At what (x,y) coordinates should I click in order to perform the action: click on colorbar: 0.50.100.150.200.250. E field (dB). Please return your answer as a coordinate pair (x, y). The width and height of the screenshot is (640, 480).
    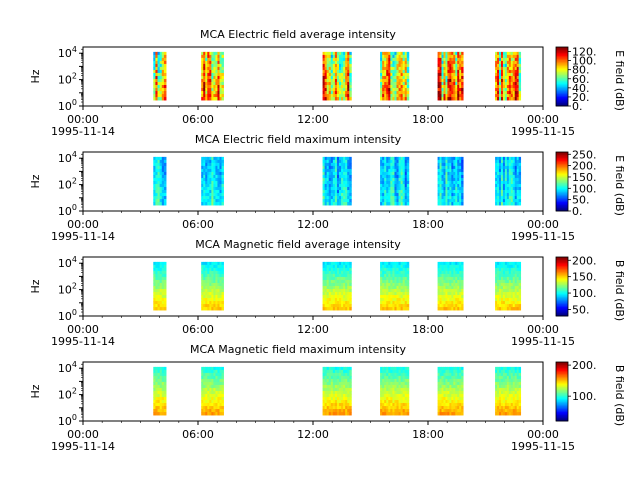
    Looking at the image, I should click on (590, 183).